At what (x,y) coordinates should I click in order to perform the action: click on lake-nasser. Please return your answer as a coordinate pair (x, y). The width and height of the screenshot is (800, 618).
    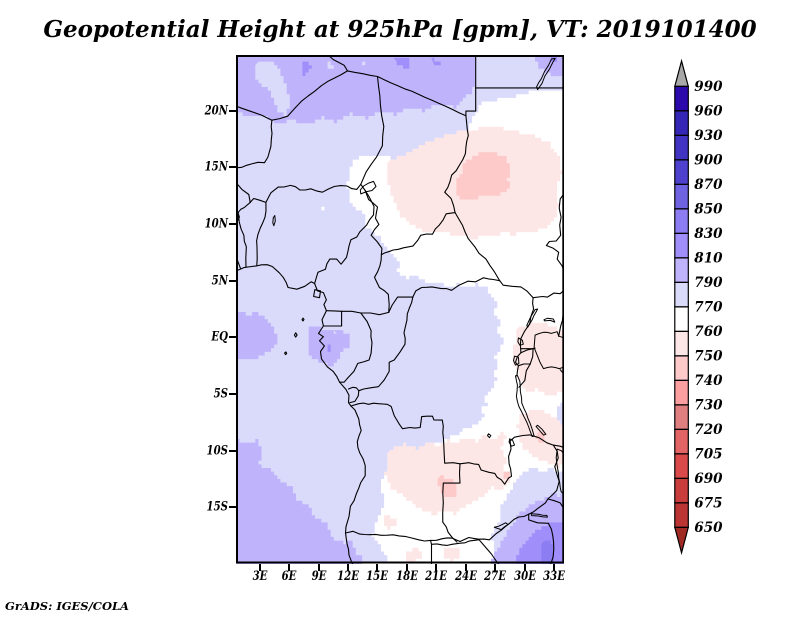
    Looking at the image, I should click on (546, 74).